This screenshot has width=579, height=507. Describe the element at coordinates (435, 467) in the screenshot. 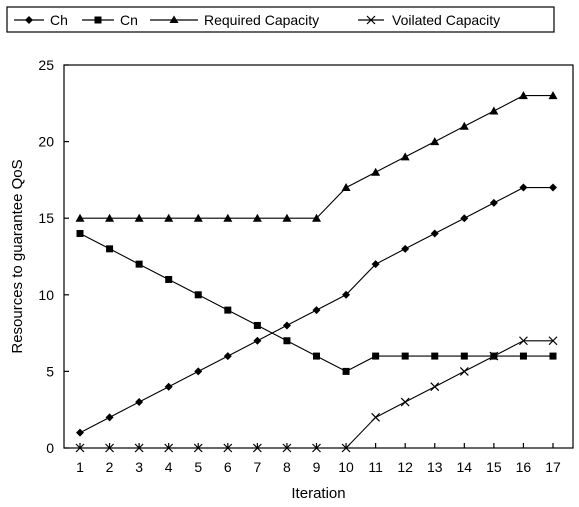

I see `x-tick-label: 13` at that location.